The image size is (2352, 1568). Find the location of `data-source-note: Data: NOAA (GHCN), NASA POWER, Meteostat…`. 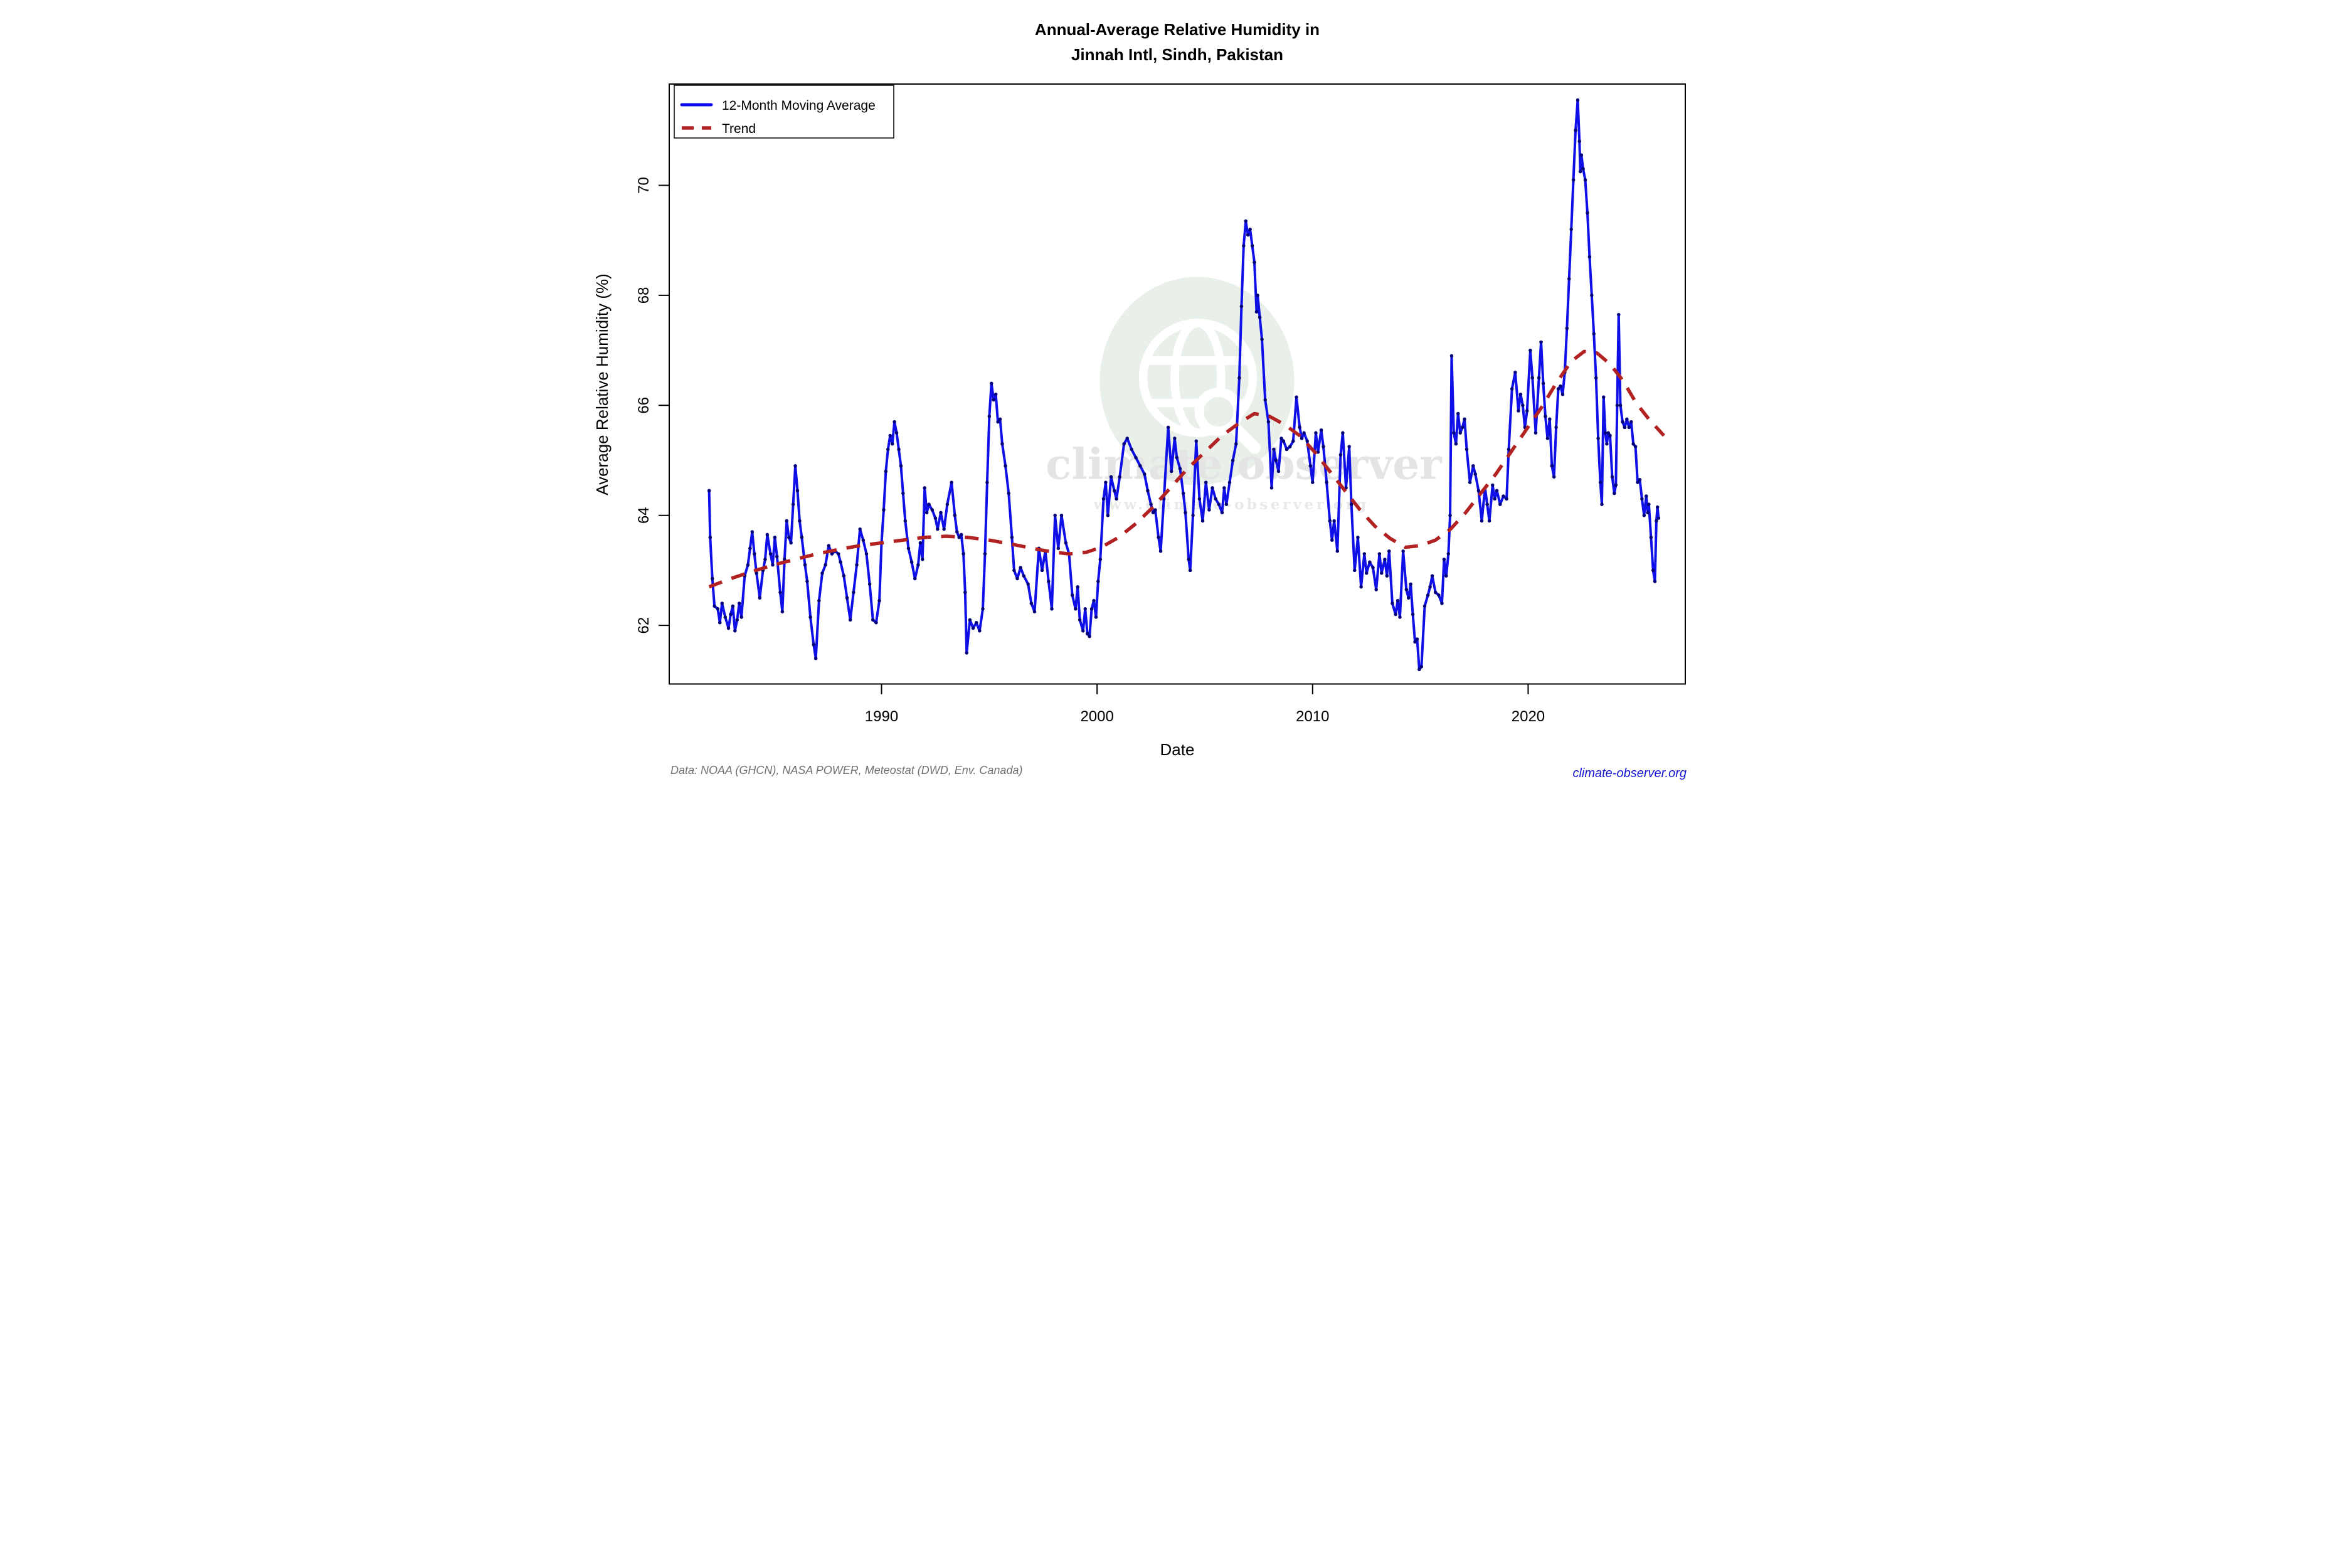

data-source-note: Data: NOAA (GHCN), NASA POWER, Meteostat… is located at coordinates (846, 770).